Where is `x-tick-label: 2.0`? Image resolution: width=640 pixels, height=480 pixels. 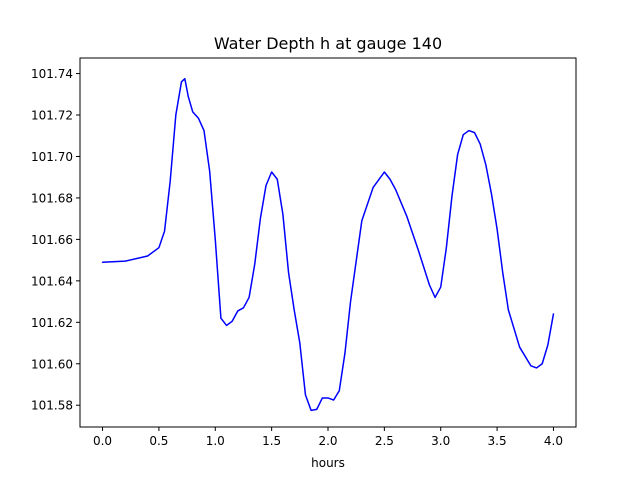 x-tick-label: 2.0 is located at coordinates (327, 441).